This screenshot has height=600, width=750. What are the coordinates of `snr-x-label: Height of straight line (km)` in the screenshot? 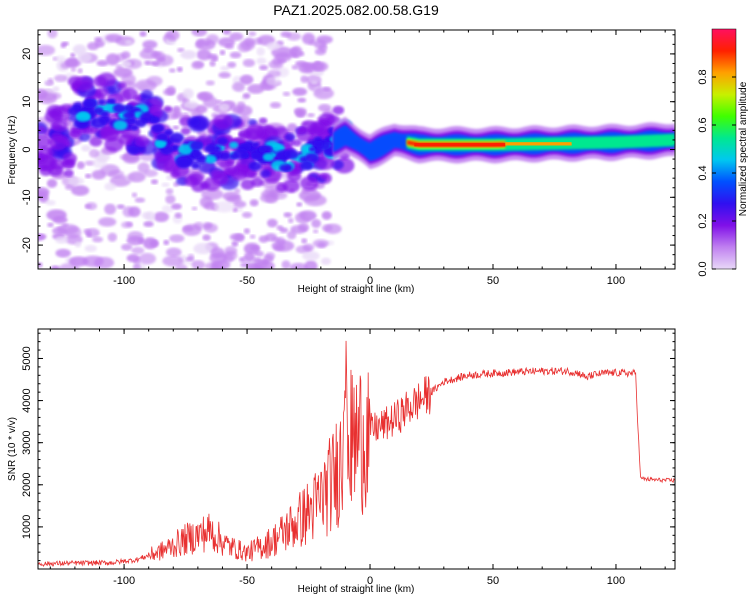 It's located at (356, 589).